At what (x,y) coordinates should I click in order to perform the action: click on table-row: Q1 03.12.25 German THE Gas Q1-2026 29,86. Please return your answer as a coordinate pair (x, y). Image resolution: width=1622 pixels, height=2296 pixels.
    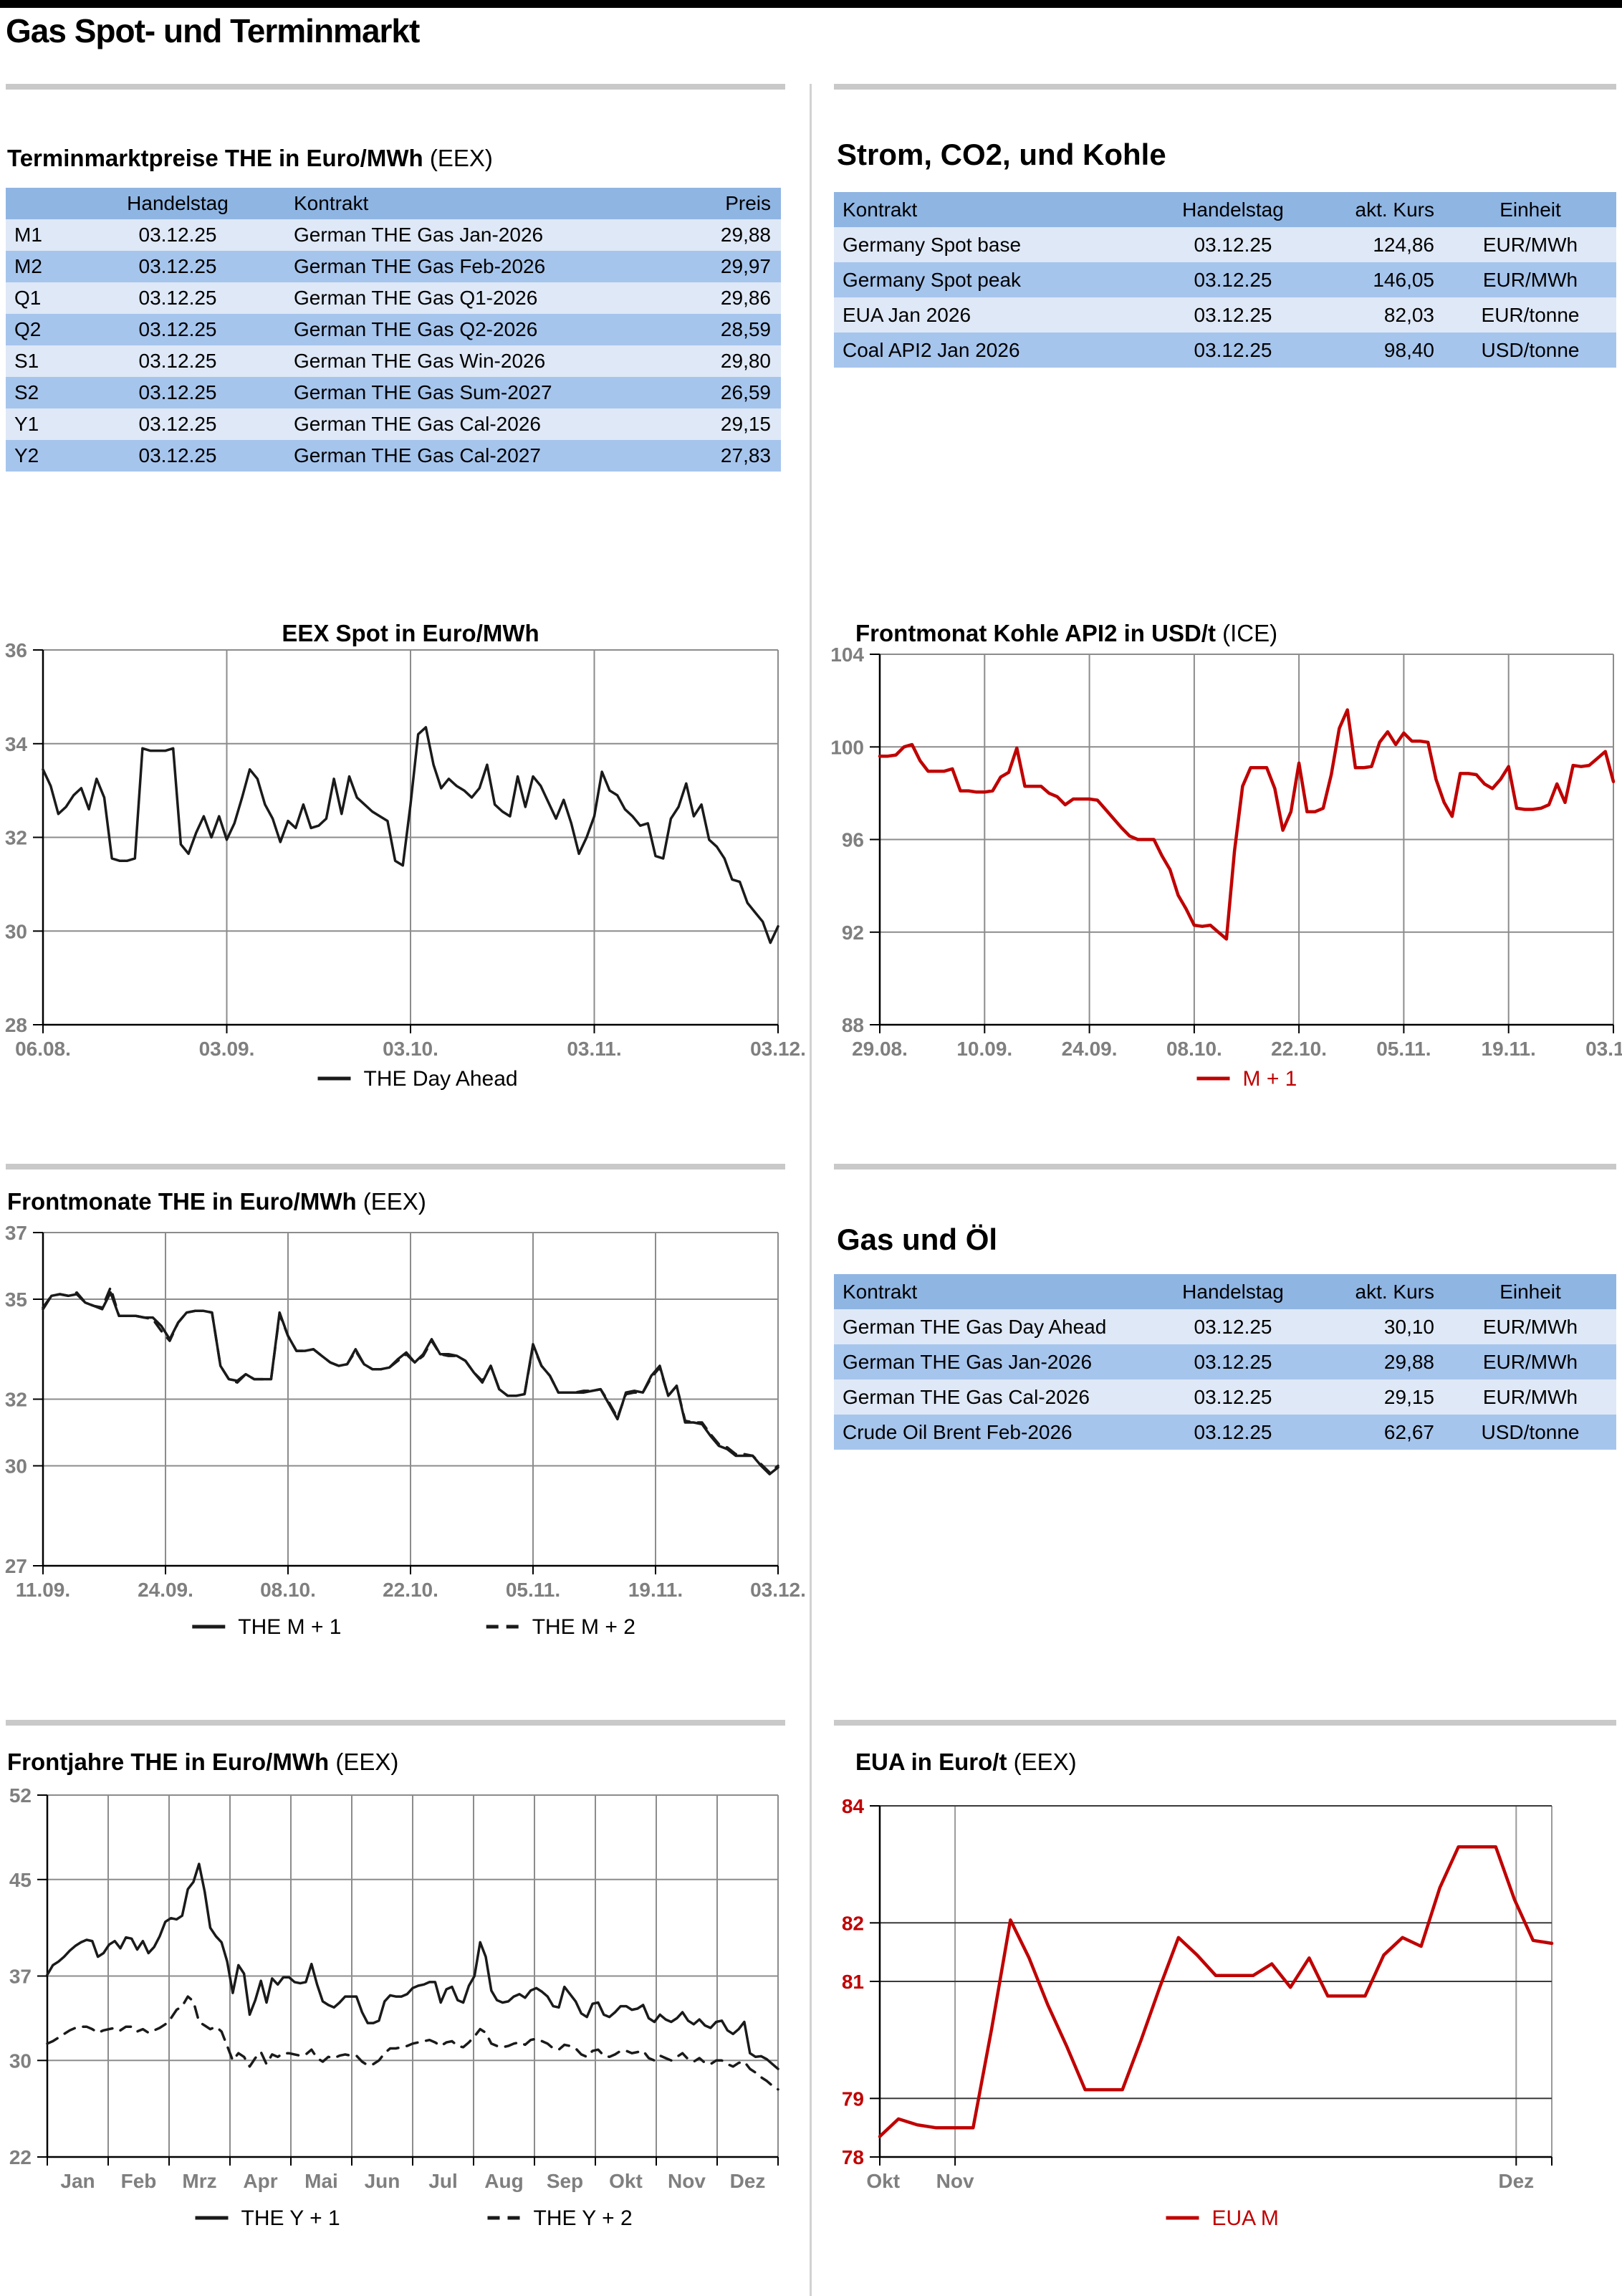
    Looking at the image, I should click on (394, 298).